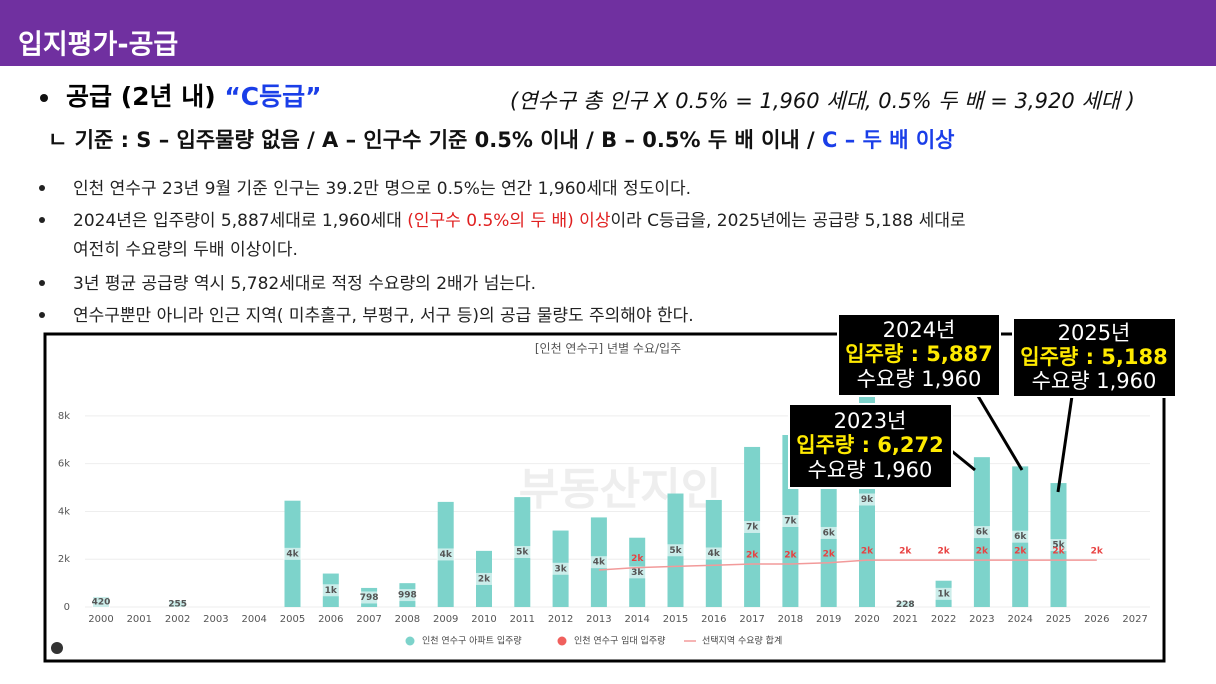 The width and height of the screenshot is (1216, 684). I want to click on x-tick-label: 2005, so click(292, 619).